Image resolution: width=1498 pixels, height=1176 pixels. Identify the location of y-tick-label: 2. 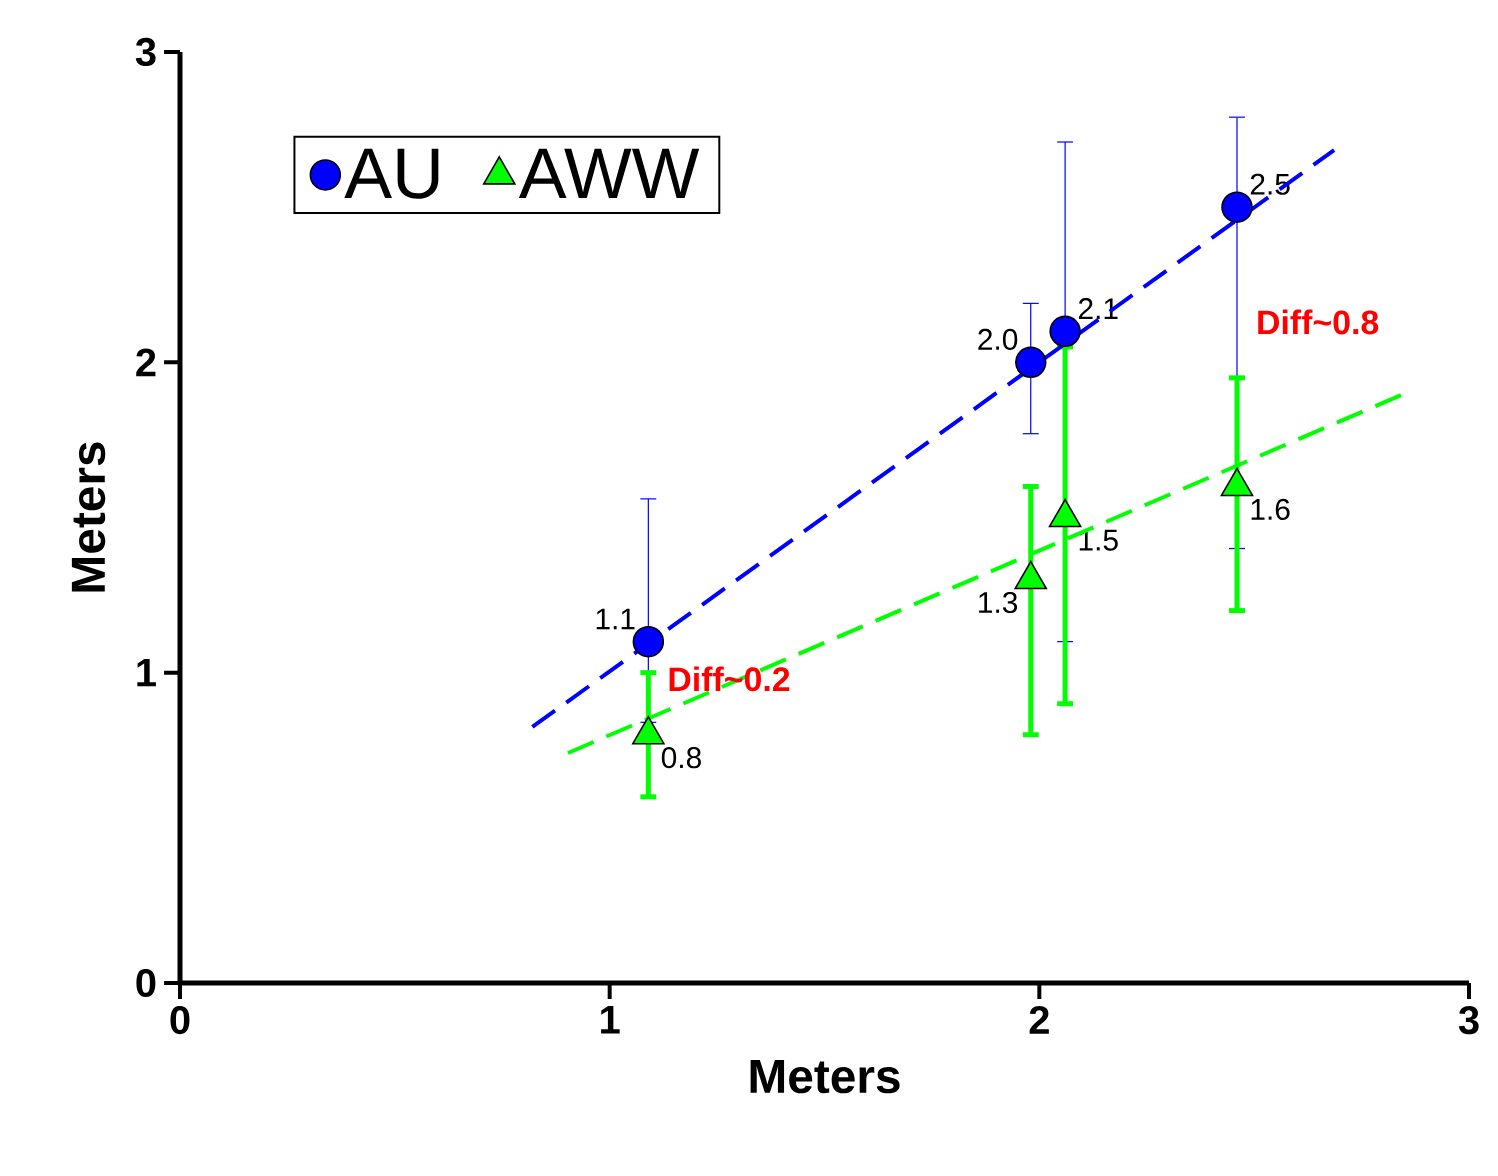
(146, 362).